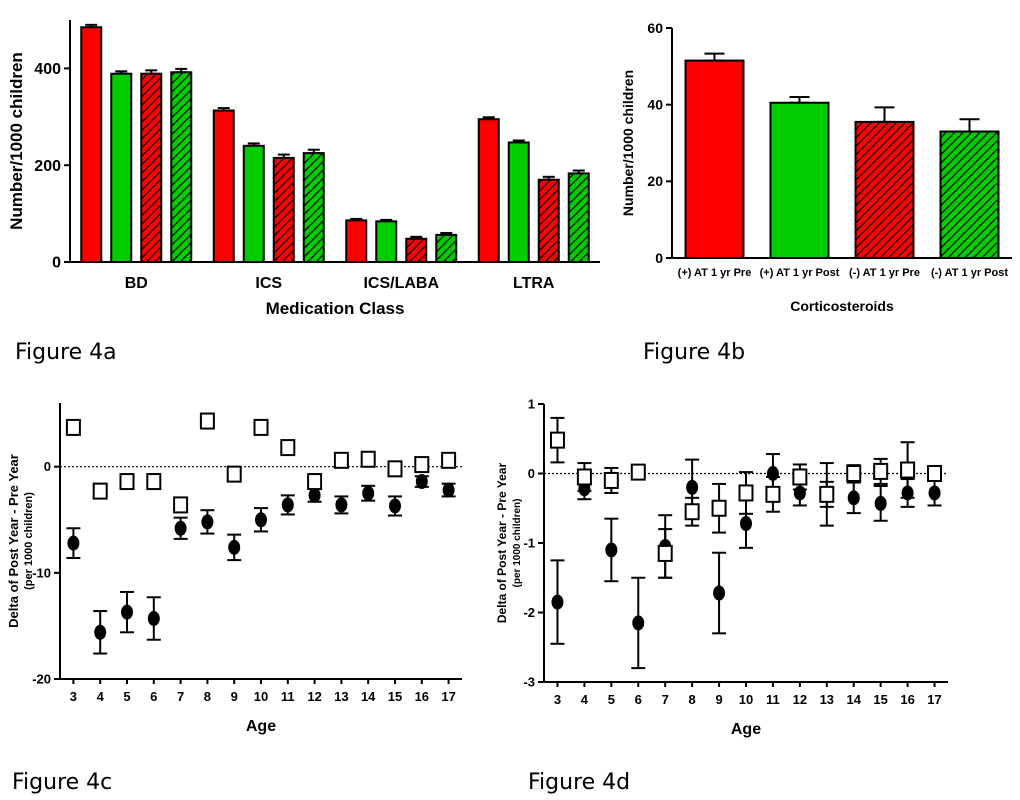 This screenshot has height=800, width=1020. Describe the element at coordinates (29, 541) in the screenshot. I see `chart-c-y-axis-subtitle: (per 1000 children)` at that location.